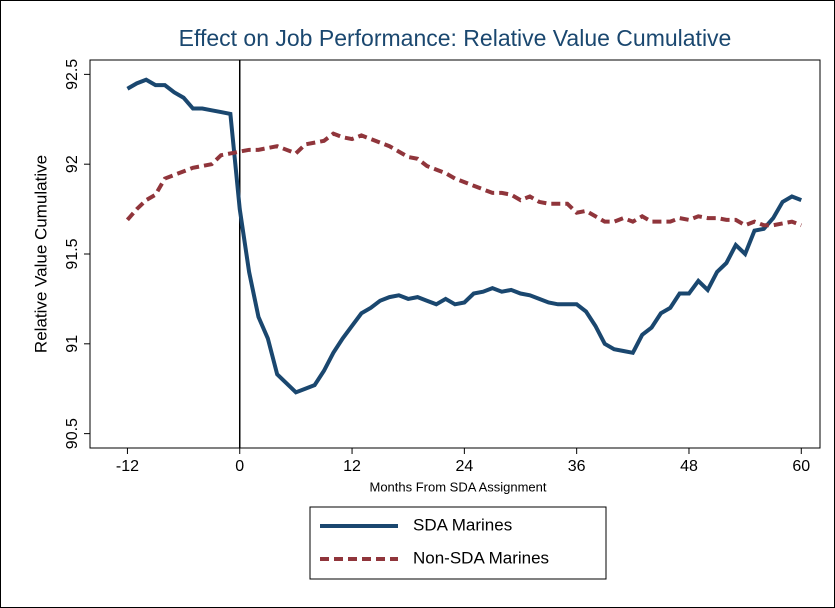 This screenshot has width=835, height=608. Describe the element at coordinates (463, 179) in the screenshot. I see `series-line` at that location.